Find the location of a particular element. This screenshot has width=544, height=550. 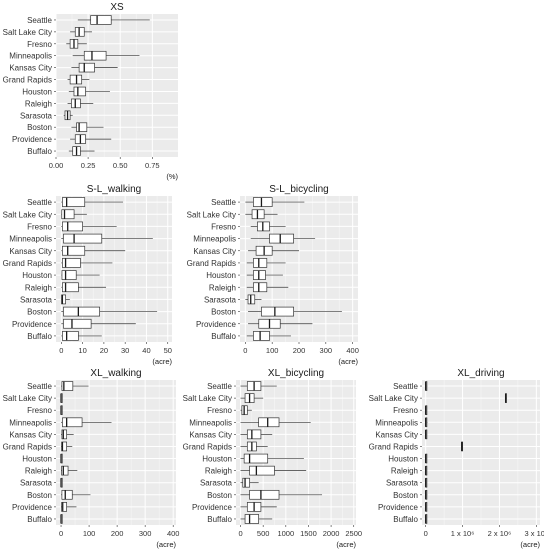

x-tick-label: 3 x 10⁶ is located at coordinates (534, 533).